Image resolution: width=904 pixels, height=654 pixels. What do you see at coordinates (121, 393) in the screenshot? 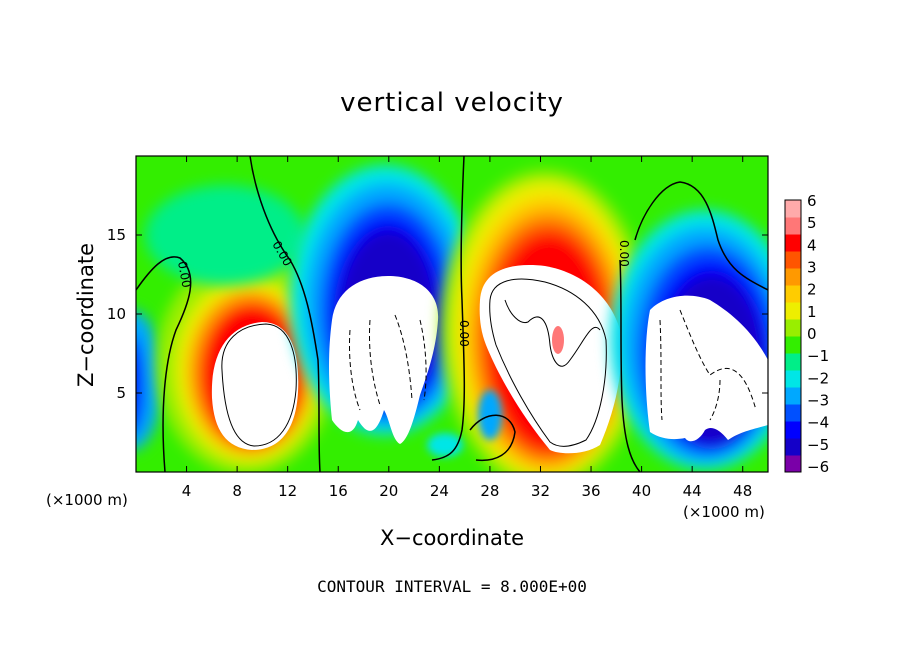
I see `y-tick-label: 5` at bounding box center [121, 393].